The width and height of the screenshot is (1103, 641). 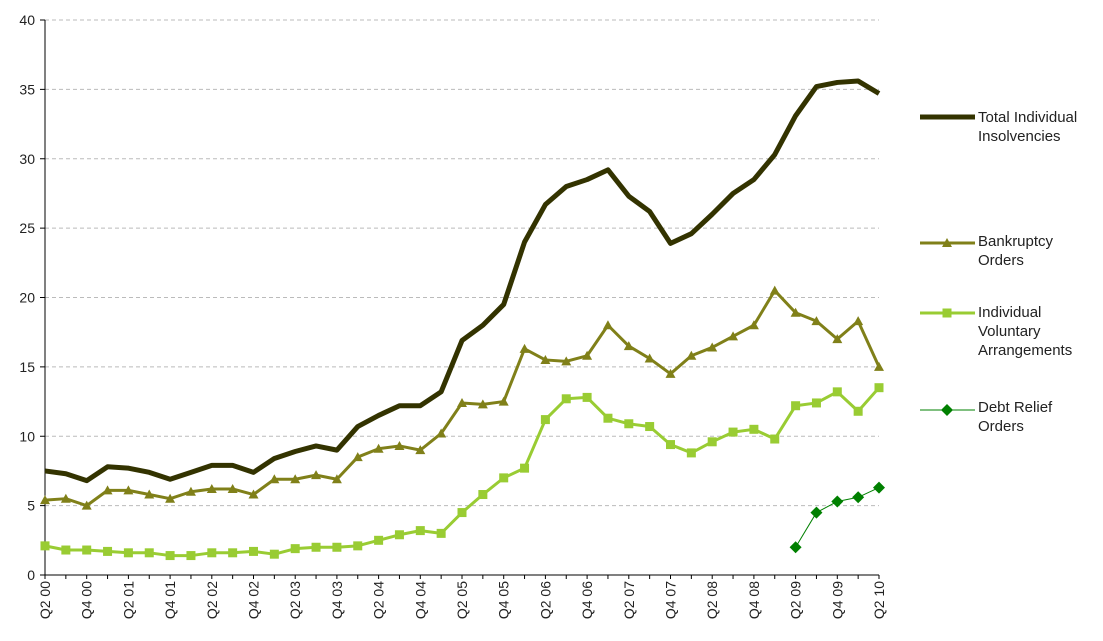 What do you see at coordinates (629, 600) in the screenshot?
I see `x-tick-label: Q2 07` at bounding box center [629, 600].